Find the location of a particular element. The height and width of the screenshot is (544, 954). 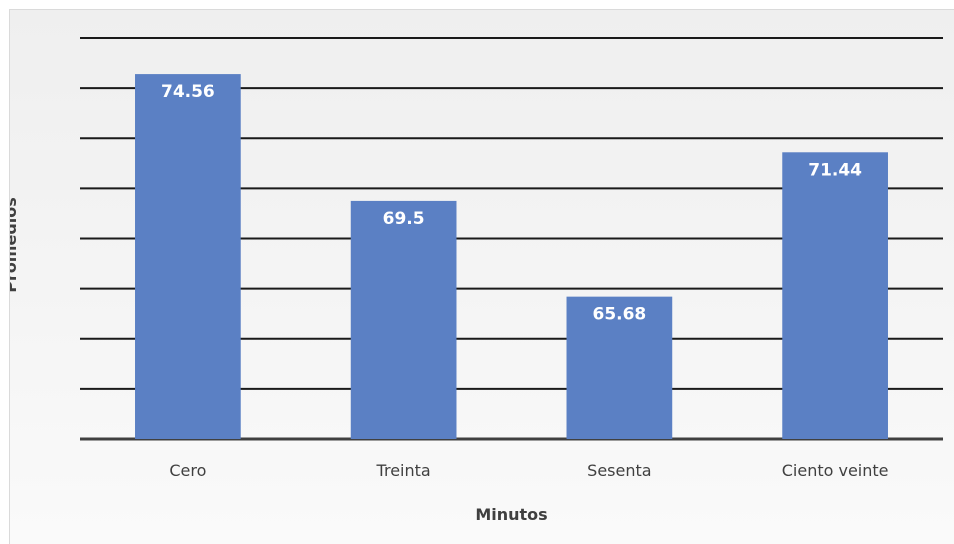

bar-sesenta is located at coordinates (619, 367).